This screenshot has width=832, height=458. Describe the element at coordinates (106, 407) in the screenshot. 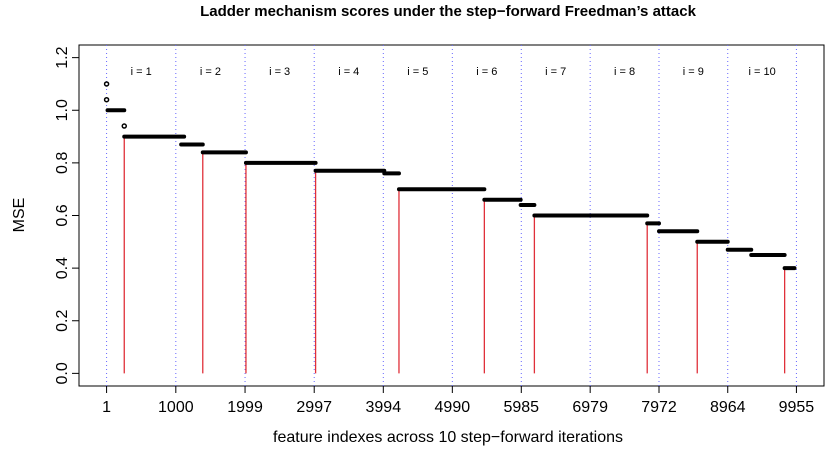

I see `x-tick-label: 1` at that location.